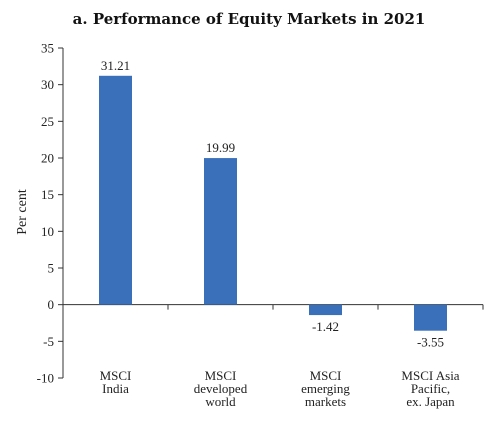  I want to click on y-tick-label: -5, so click(48, 341).